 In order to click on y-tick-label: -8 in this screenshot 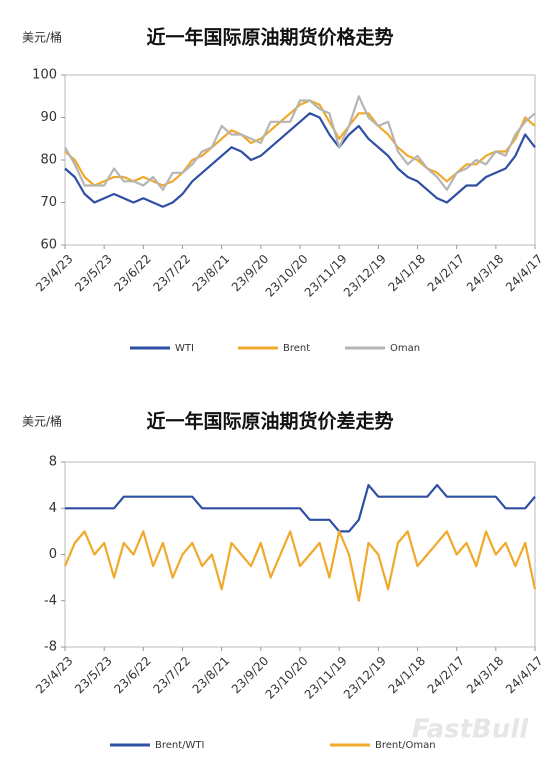, I will do `click(50, 647)`.